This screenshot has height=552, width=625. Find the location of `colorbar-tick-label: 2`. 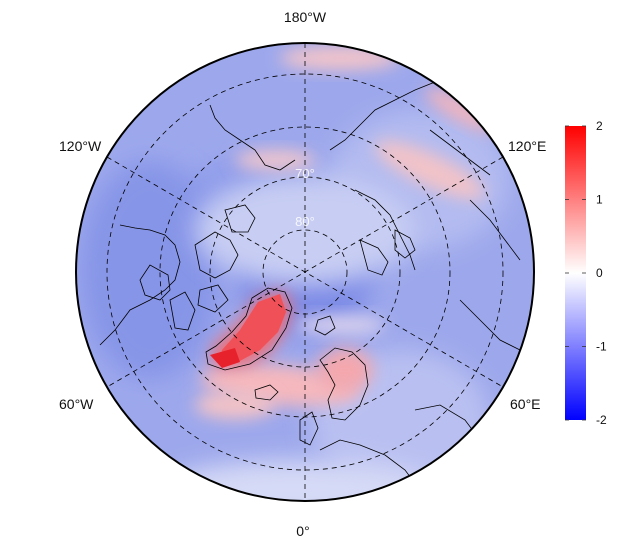

colorbar-tick-label: 2 is located at coordinates (599, 126).